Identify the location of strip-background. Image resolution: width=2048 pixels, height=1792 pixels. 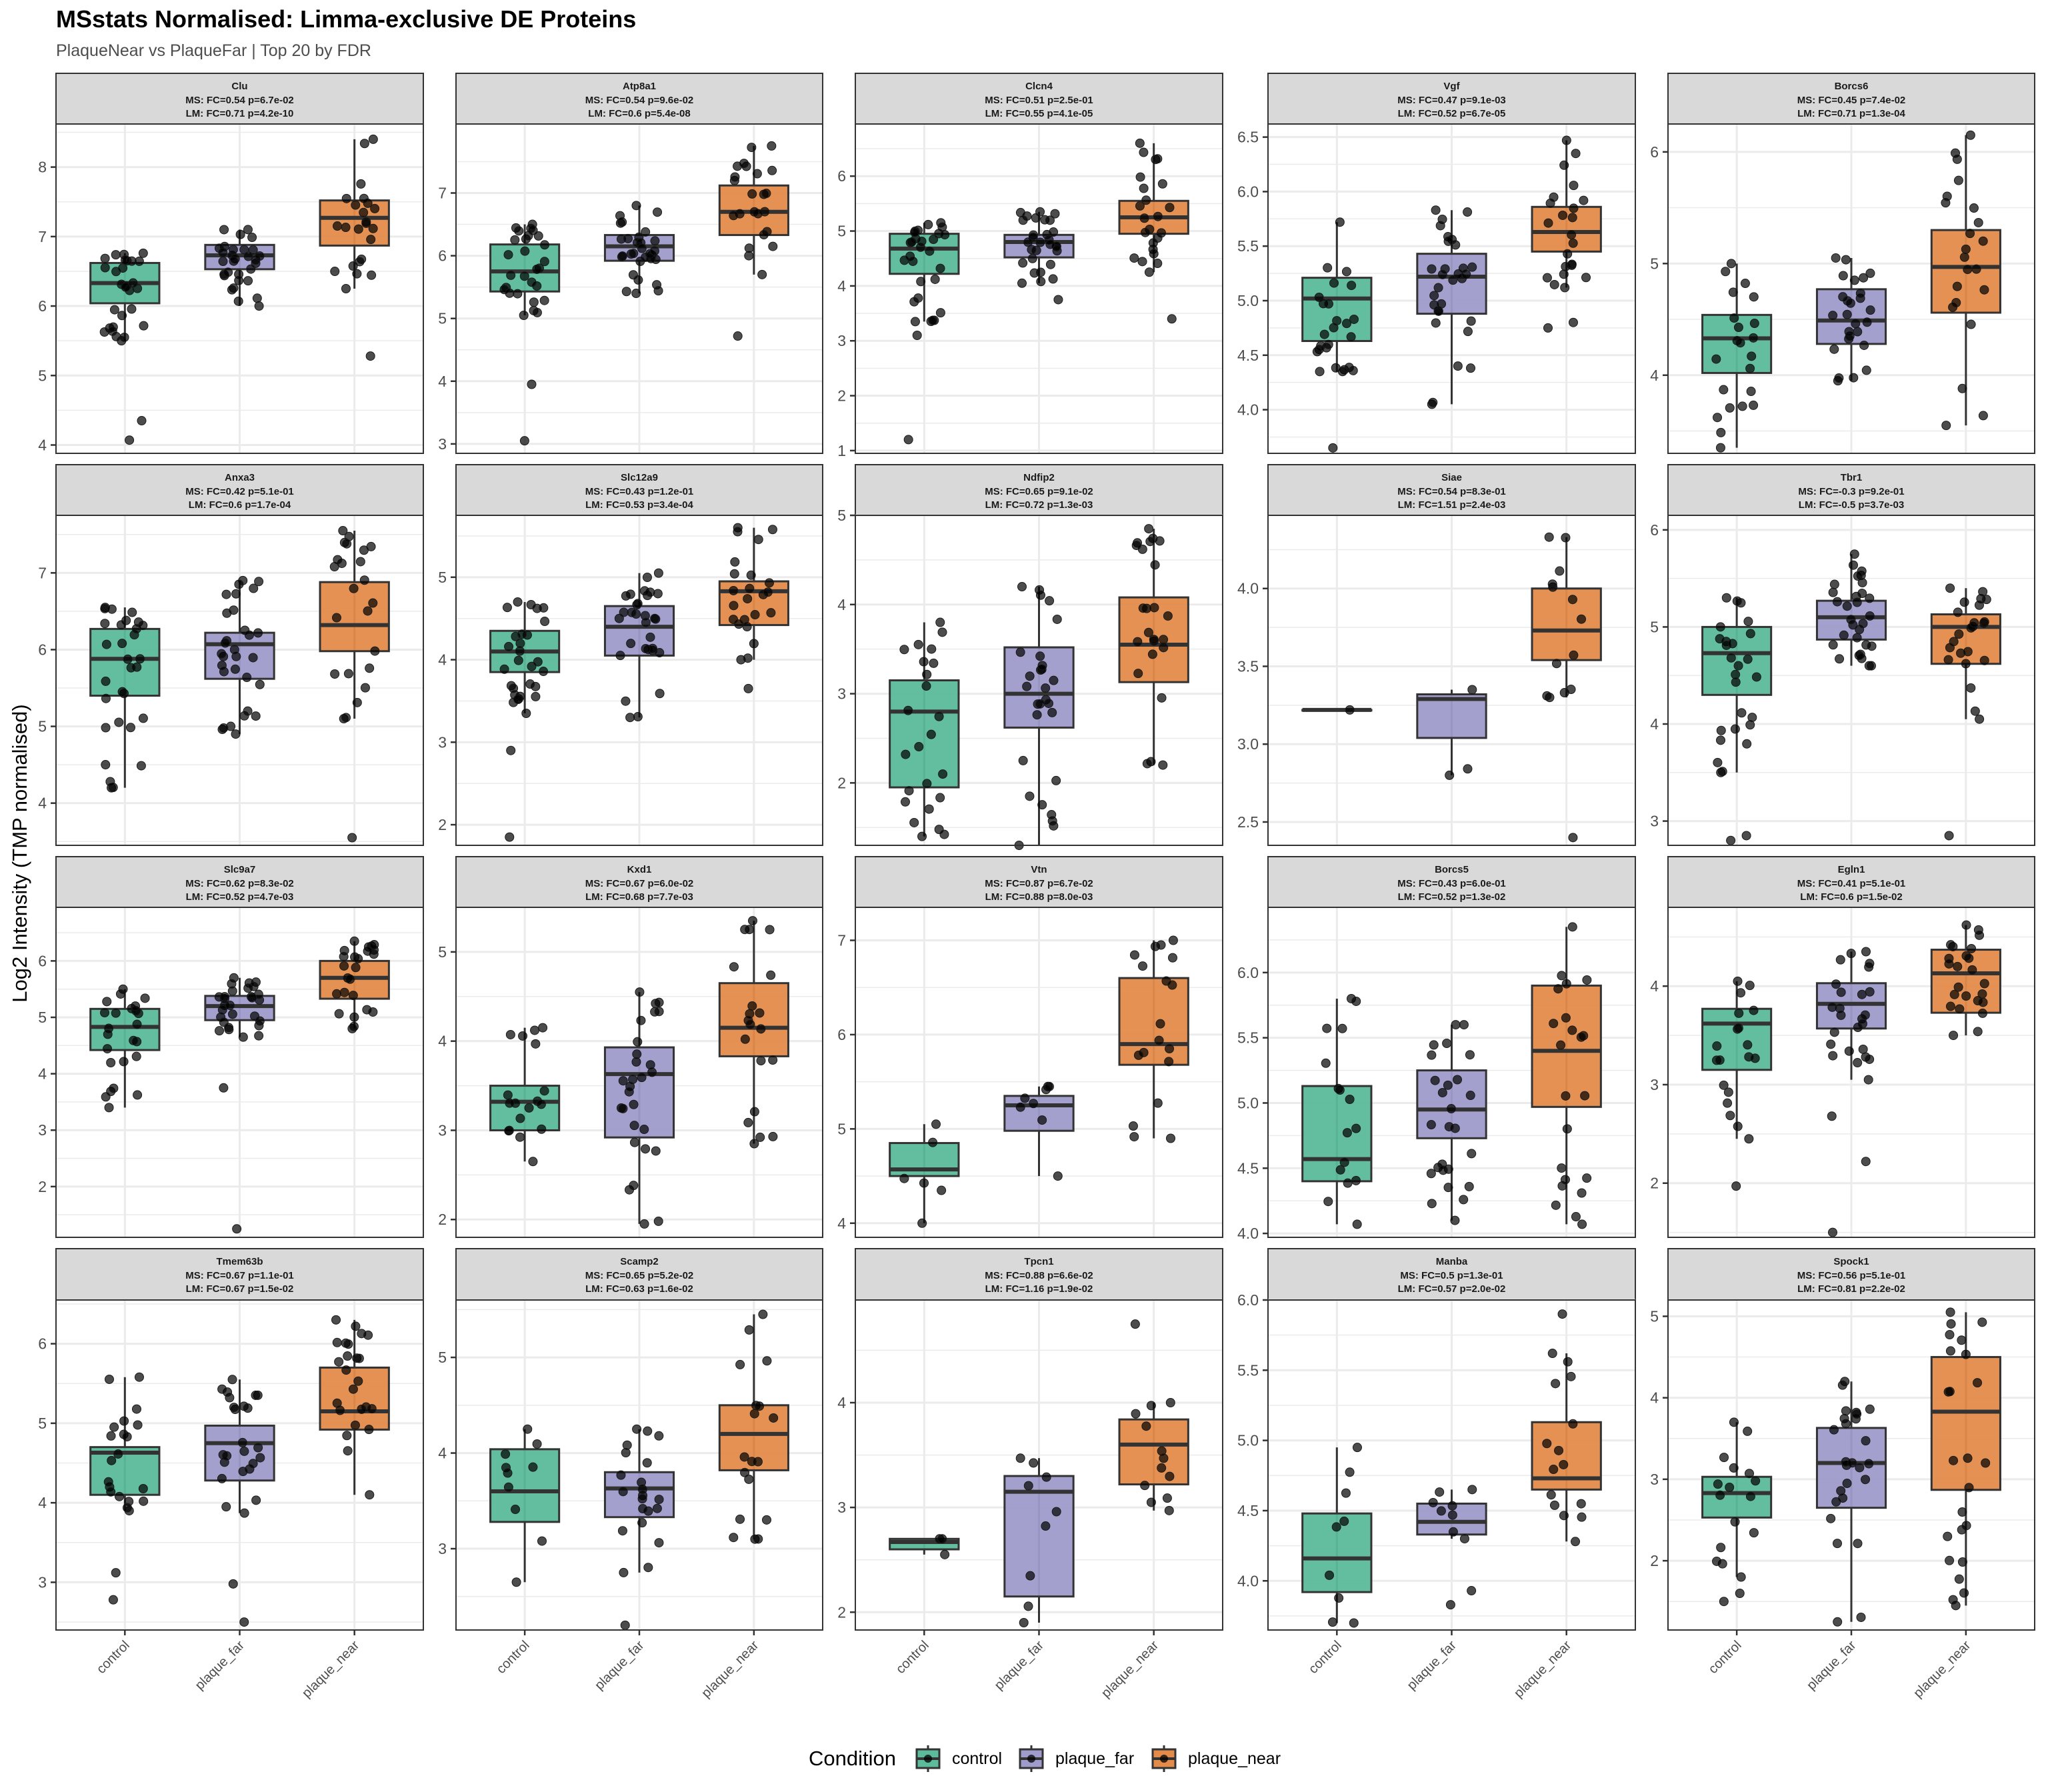
(1039, 490).